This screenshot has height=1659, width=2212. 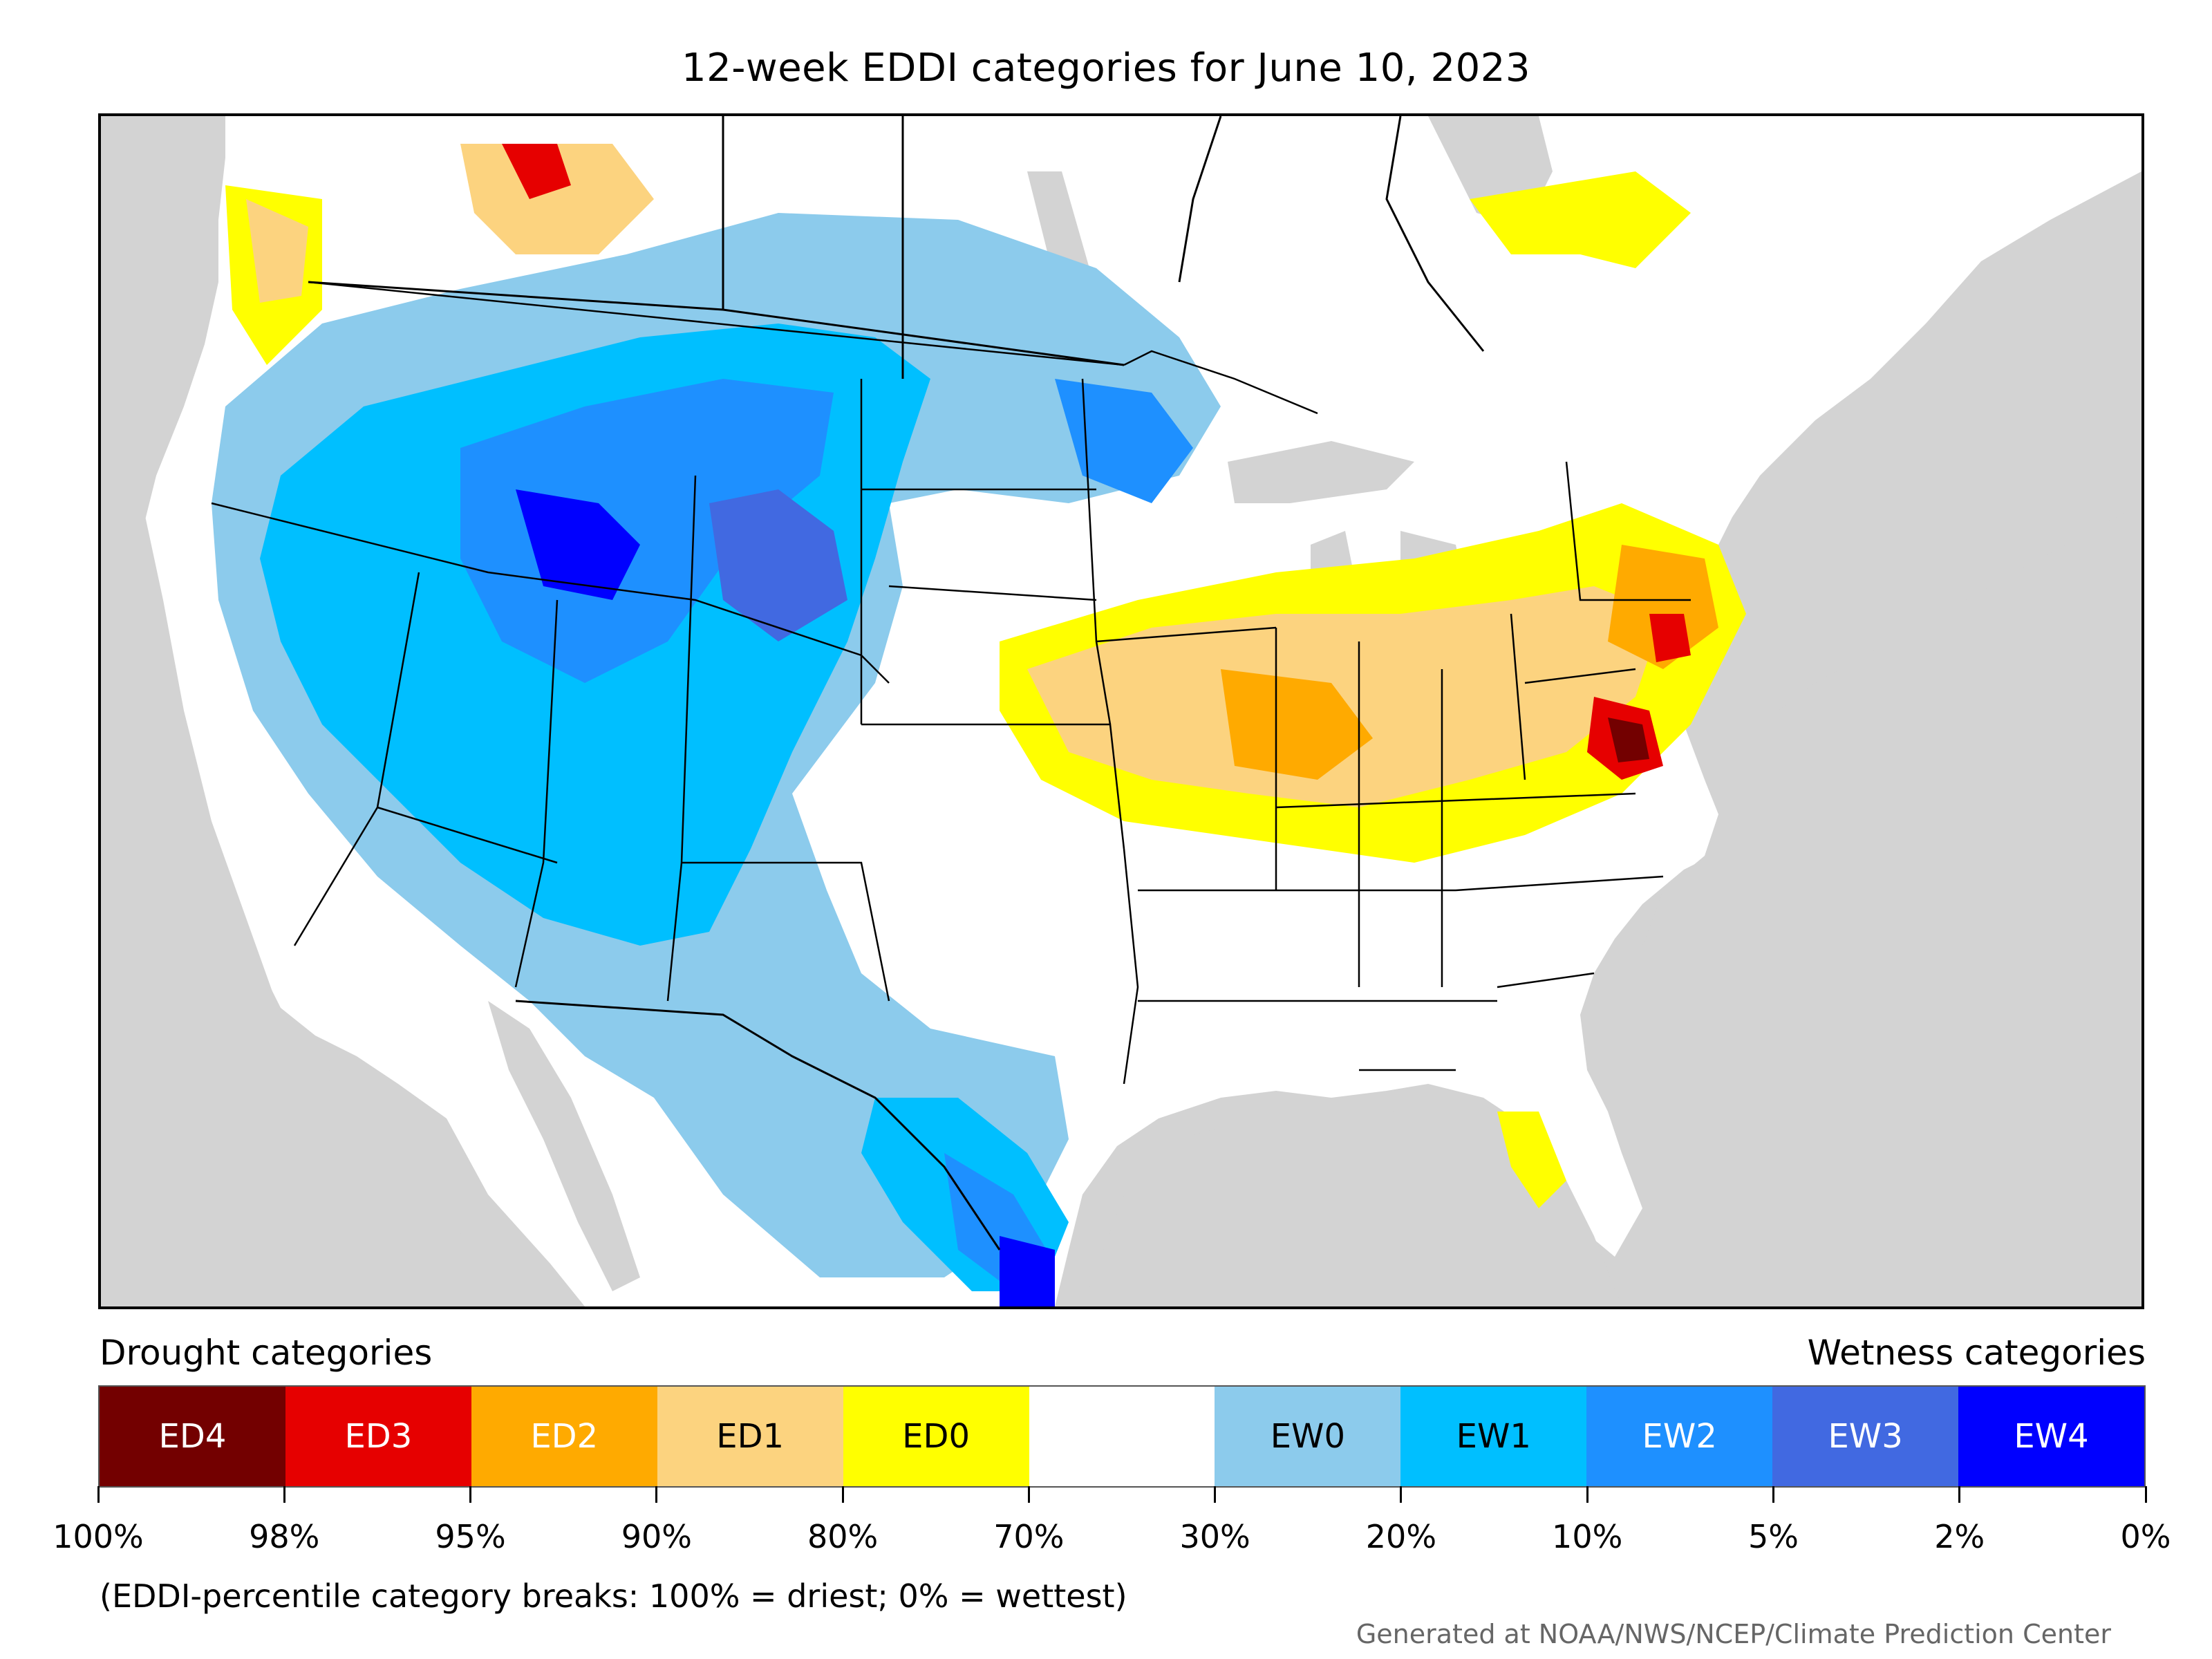 I want to click on colorbar-cell-ew4: EW4, so click(x=2051, y=1436).